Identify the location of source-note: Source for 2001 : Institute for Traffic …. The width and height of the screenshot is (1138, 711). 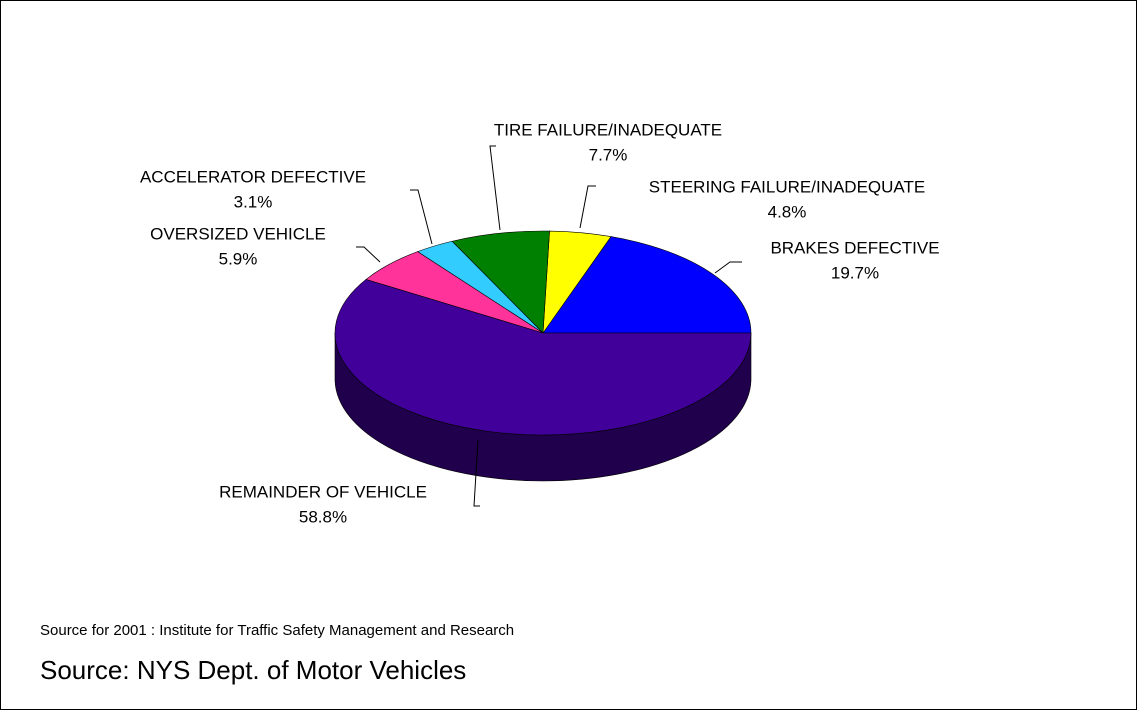
(277, 630).